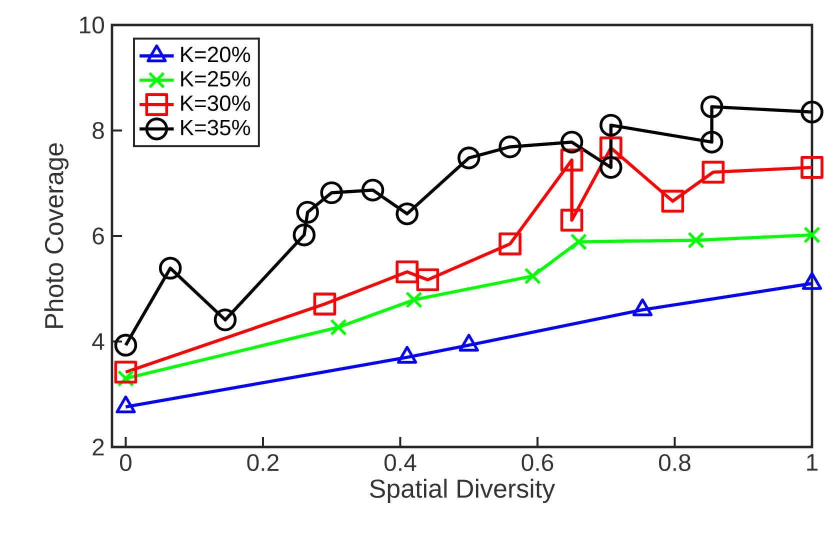  I want to click on legend-label: K=30%, so click(215, 103).